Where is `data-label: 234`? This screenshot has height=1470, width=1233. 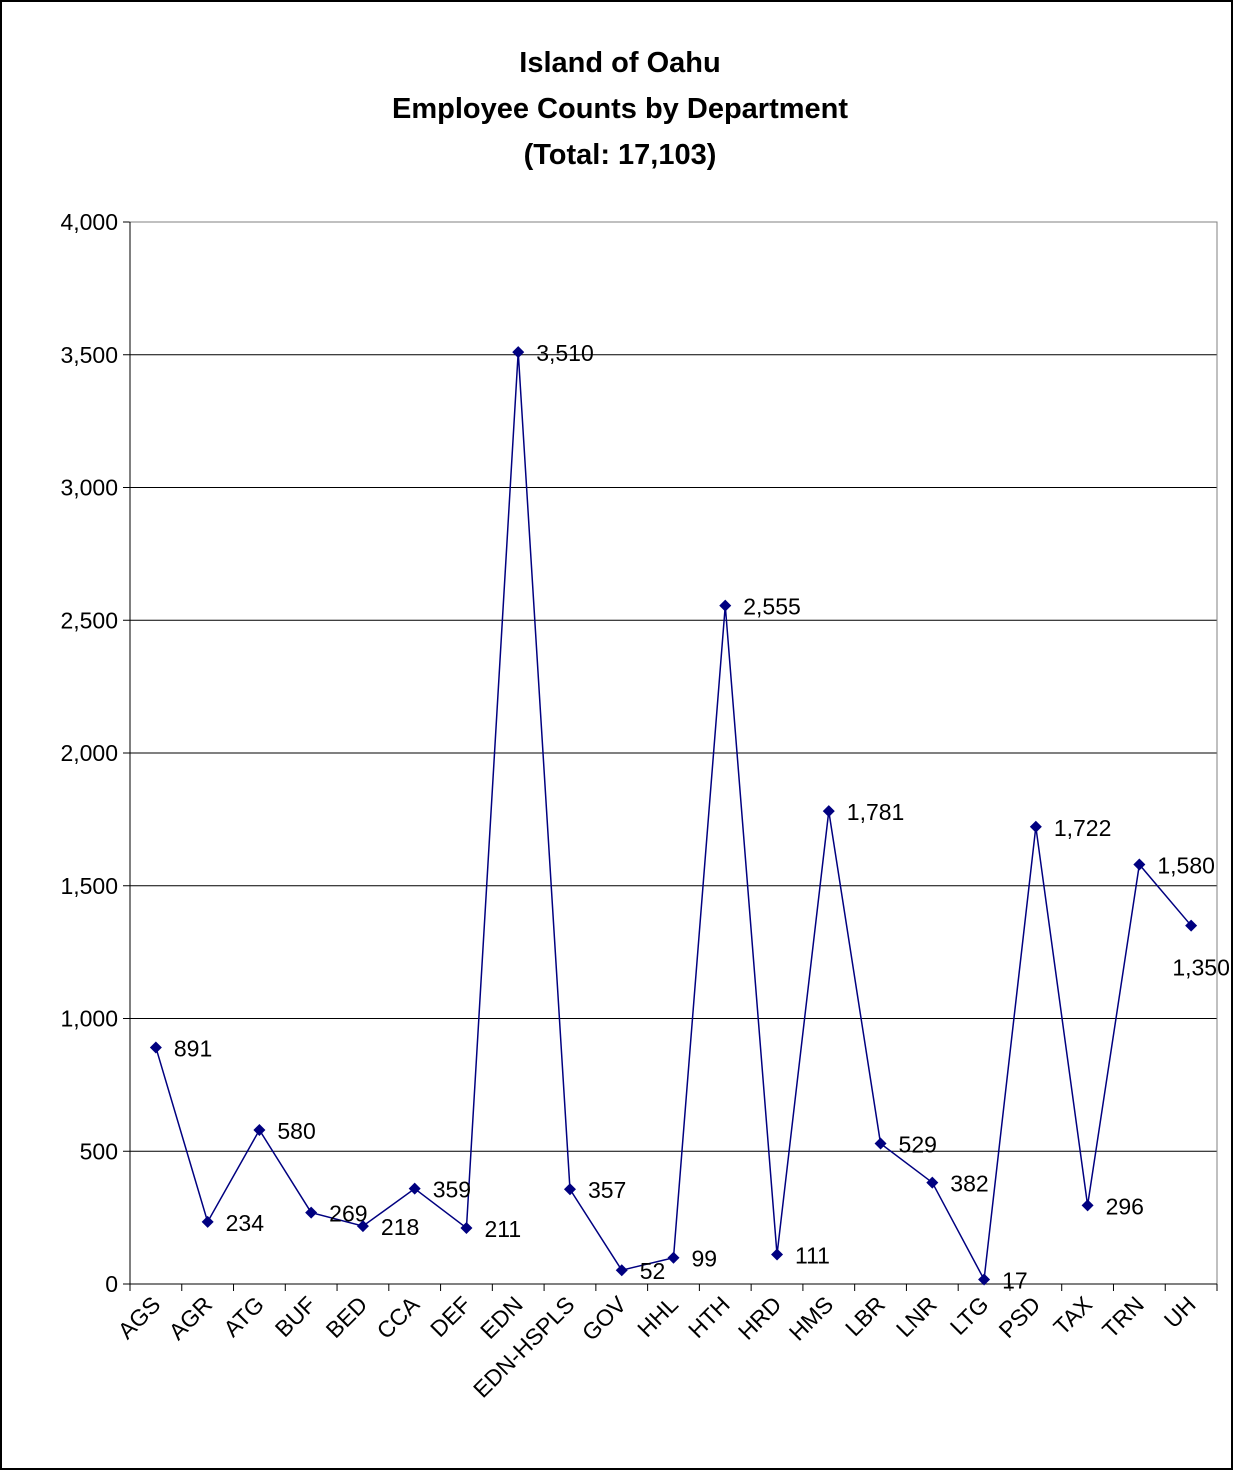
data-label: 234 is located at coordinates (245, 1223).